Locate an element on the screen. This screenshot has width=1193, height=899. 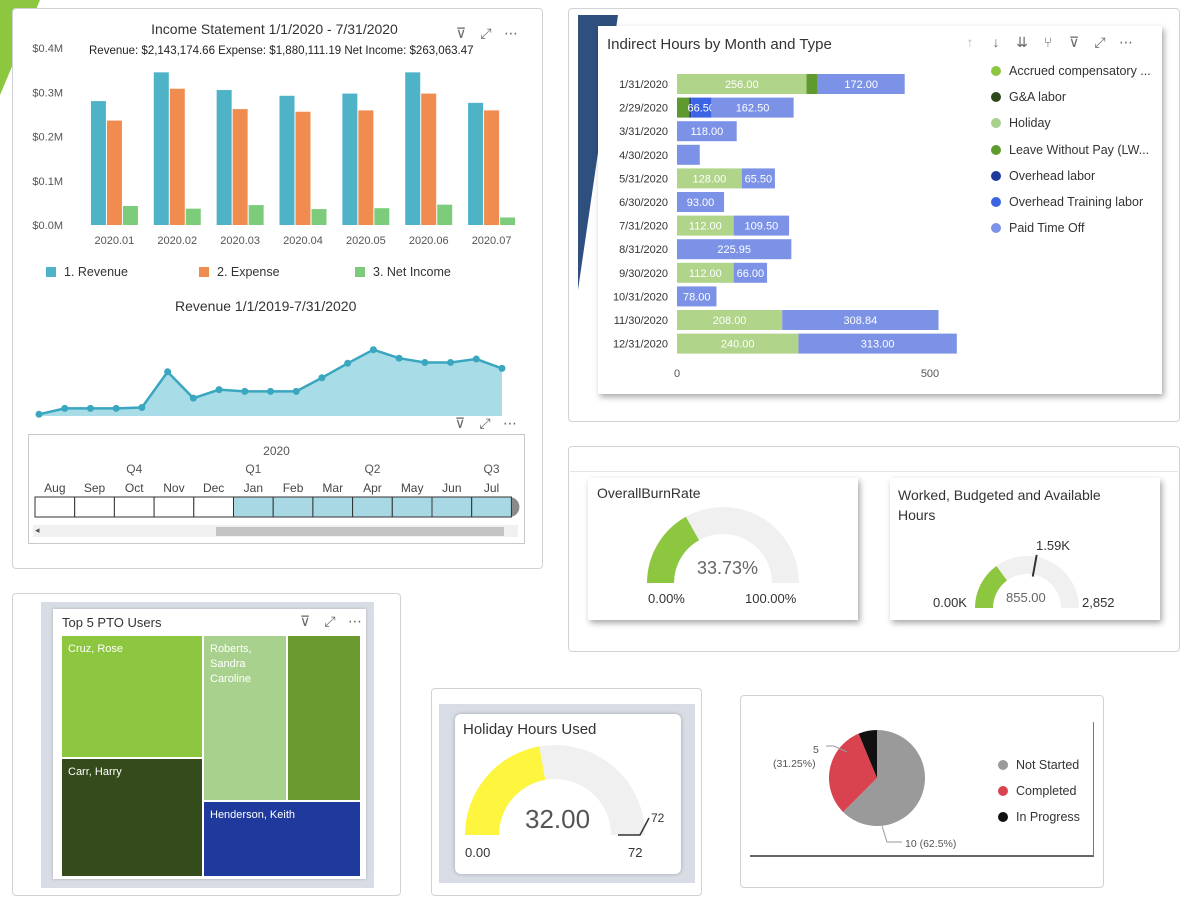
month-label: Feb is located at coordinates (293, 488).